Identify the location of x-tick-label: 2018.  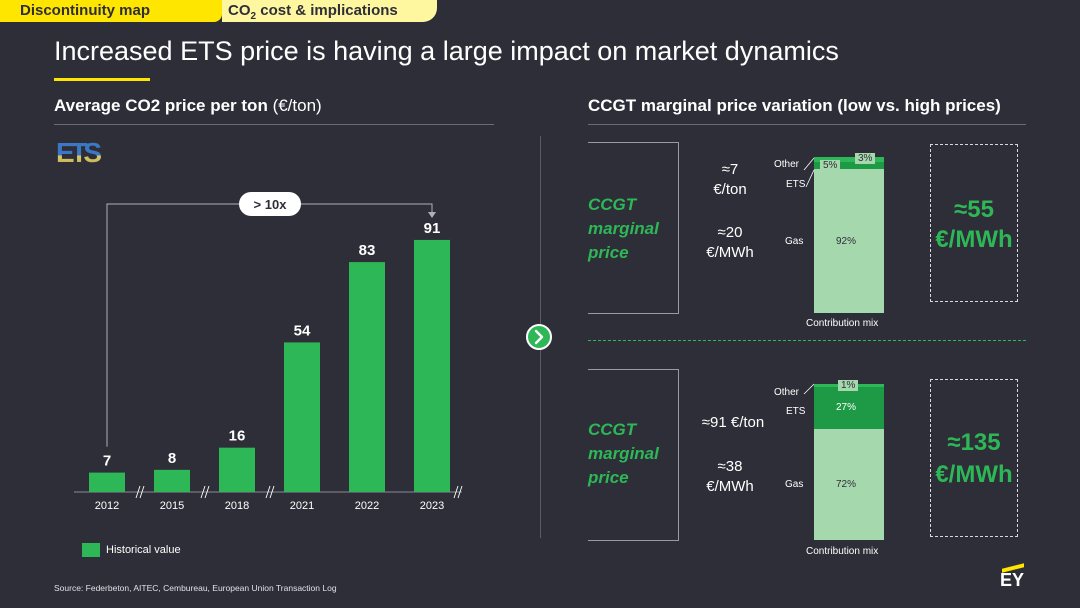
(237, 506).